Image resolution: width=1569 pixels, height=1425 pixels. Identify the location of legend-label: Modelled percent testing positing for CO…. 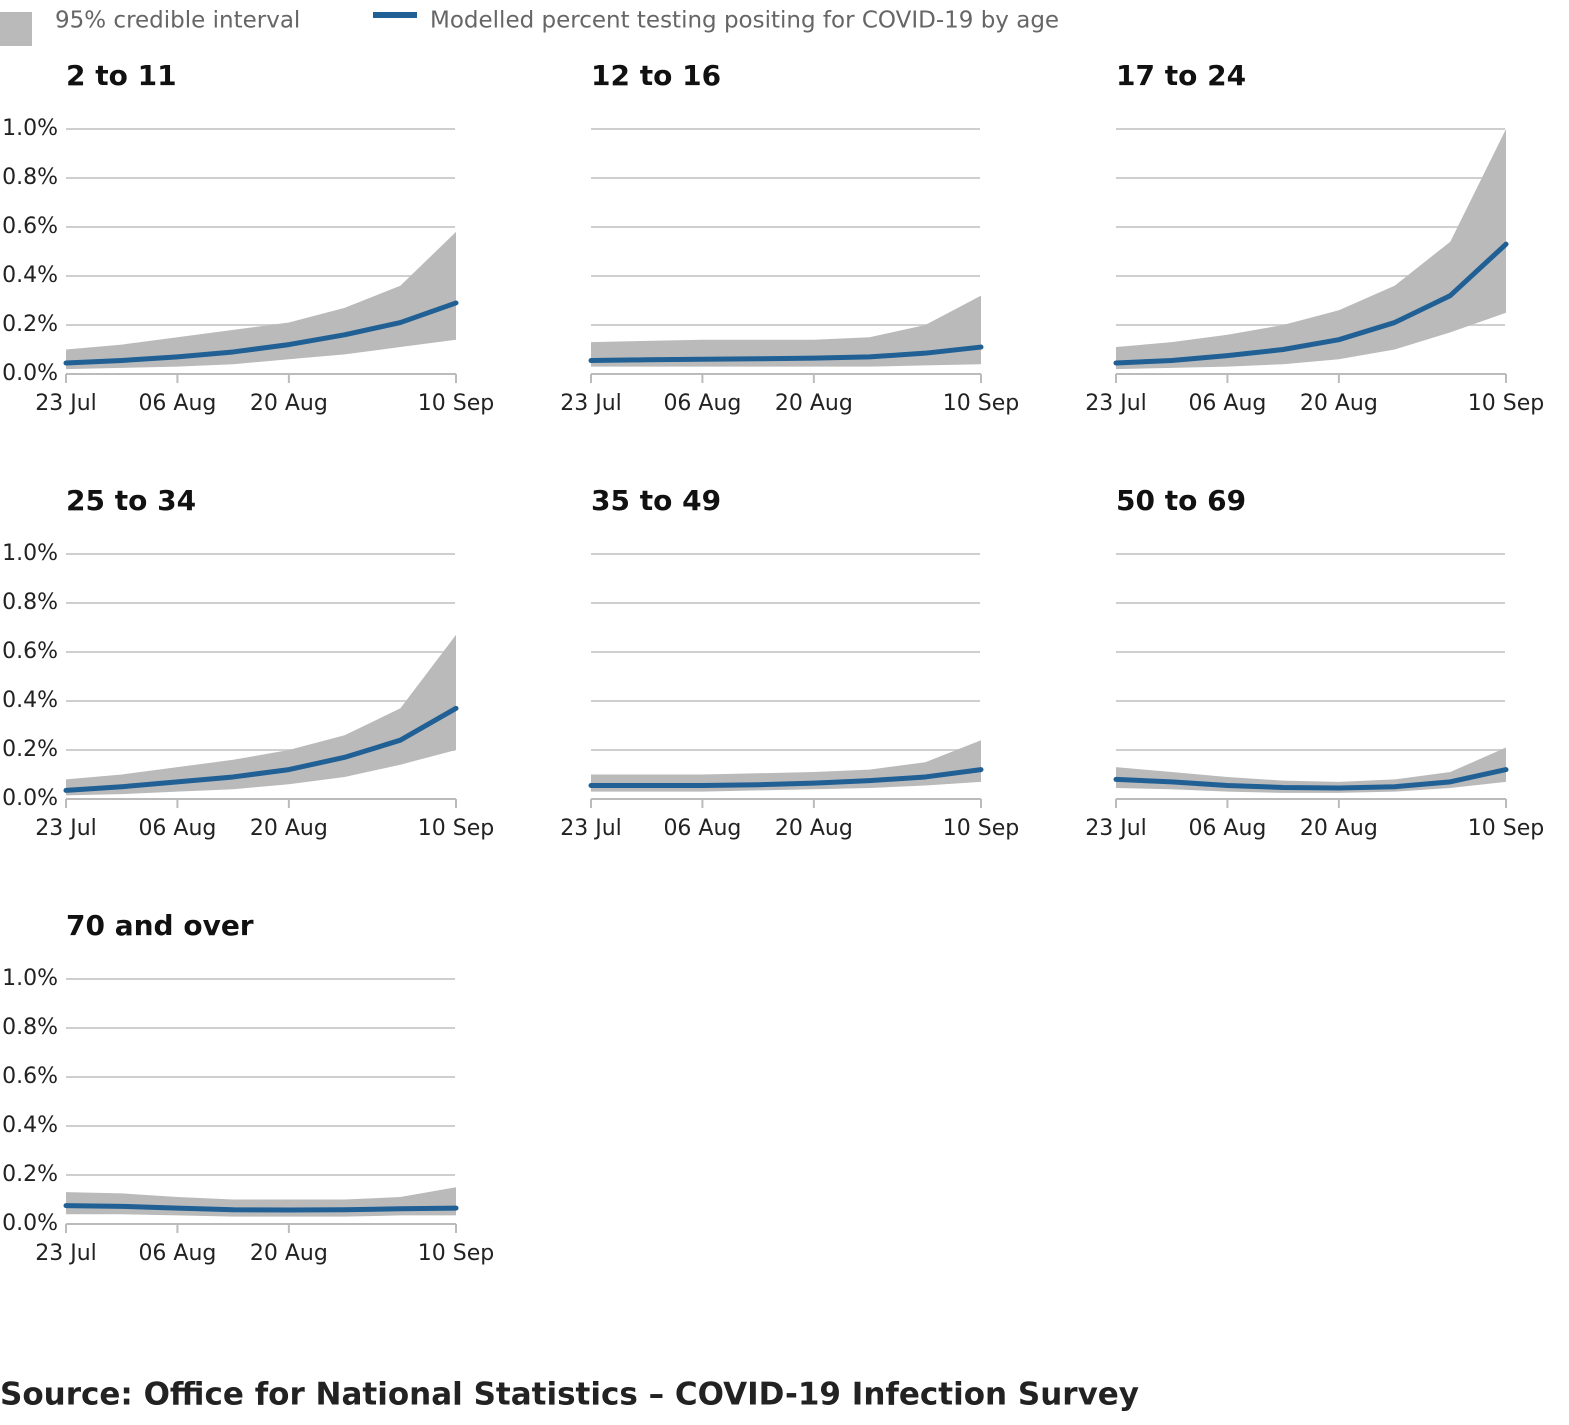
(744, 21).